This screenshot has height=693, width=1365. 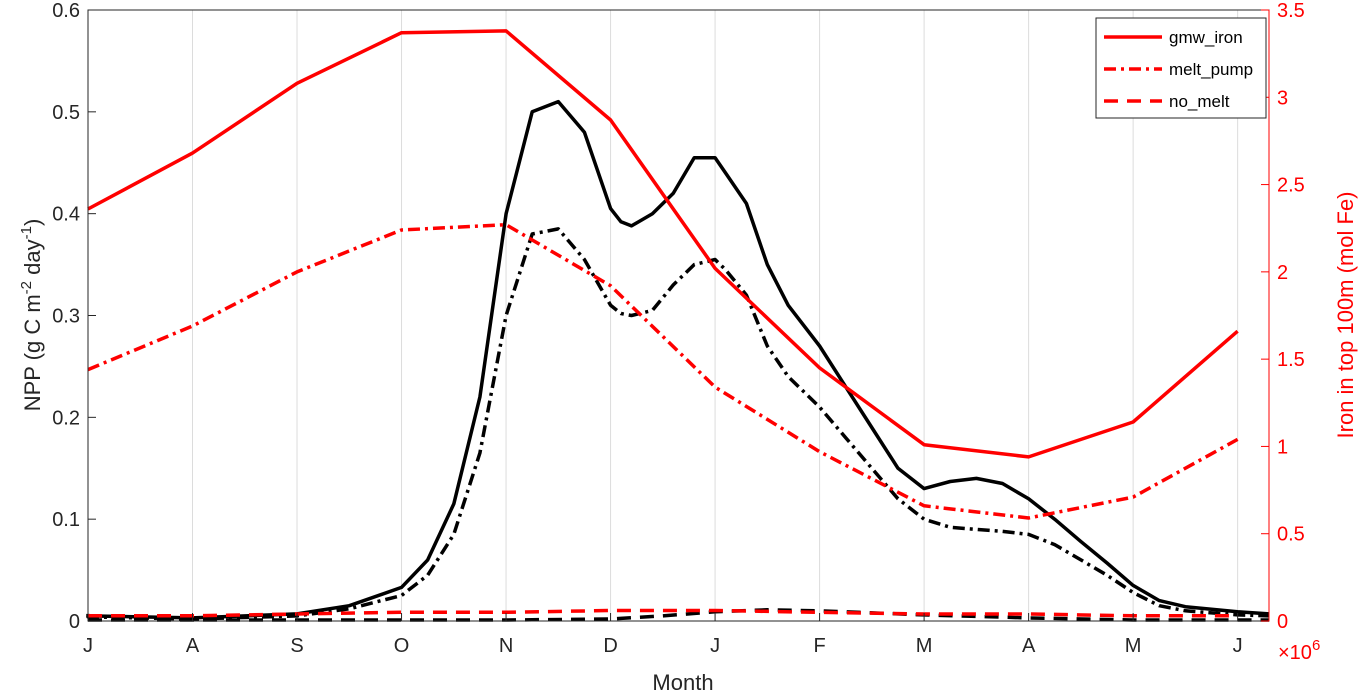 What do you see at coordinates (66, 11) in the screenshot?
I see `left-y-tick-label: 0.6` at bounding box center [66, 11].